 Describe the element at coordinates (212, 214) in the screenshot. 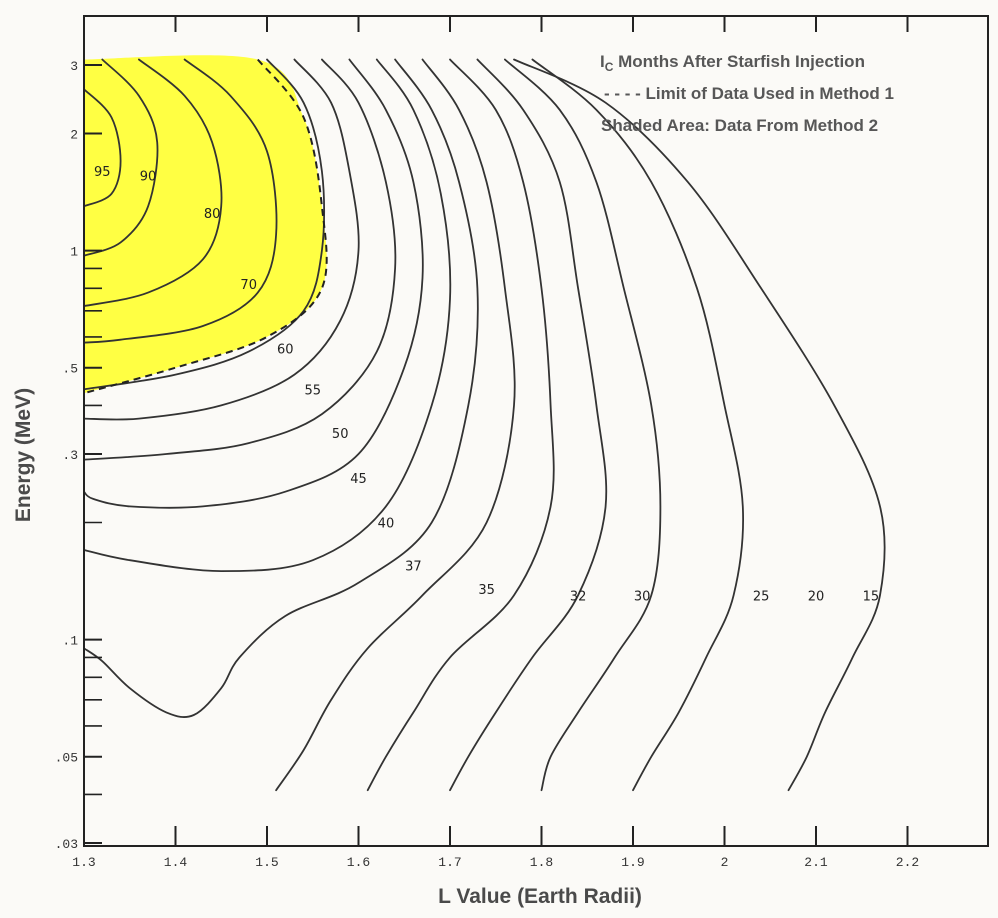

I see `contour-label-80: 80` at that location.